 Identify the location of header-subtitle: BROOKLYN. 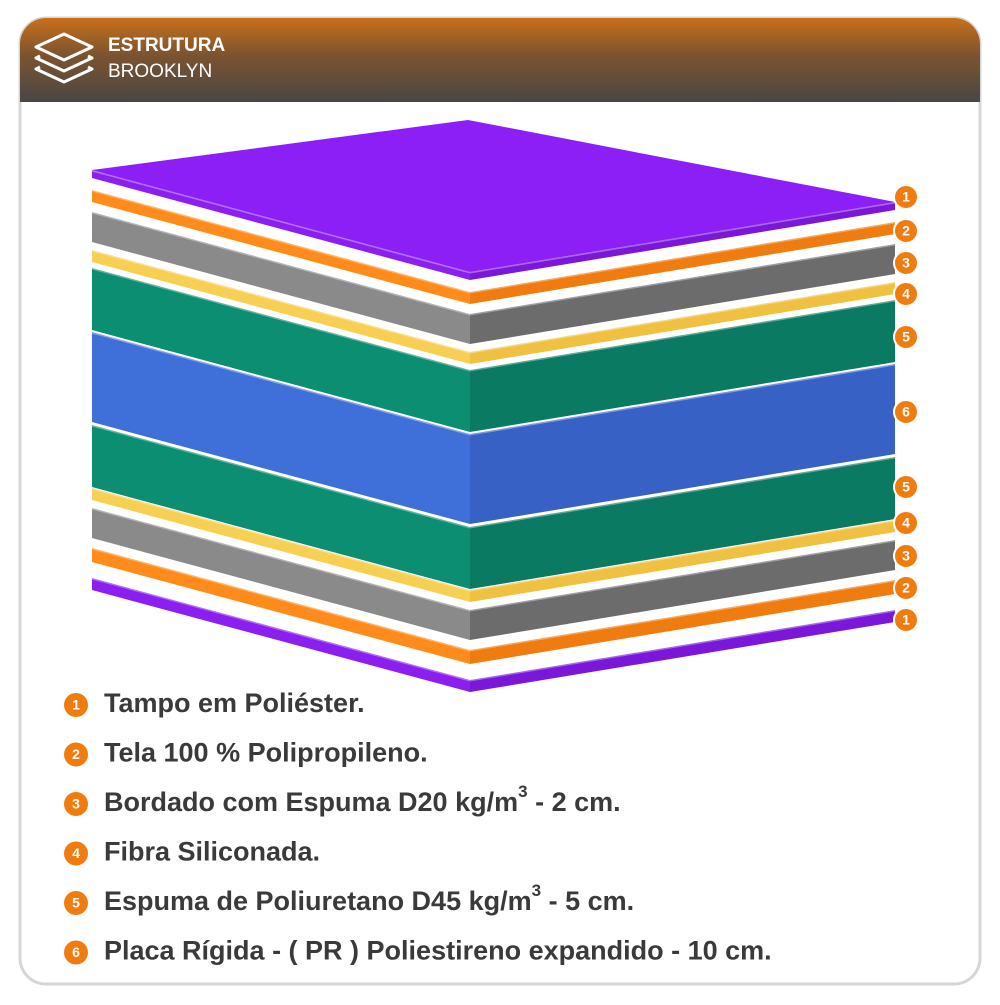
(160, 71).